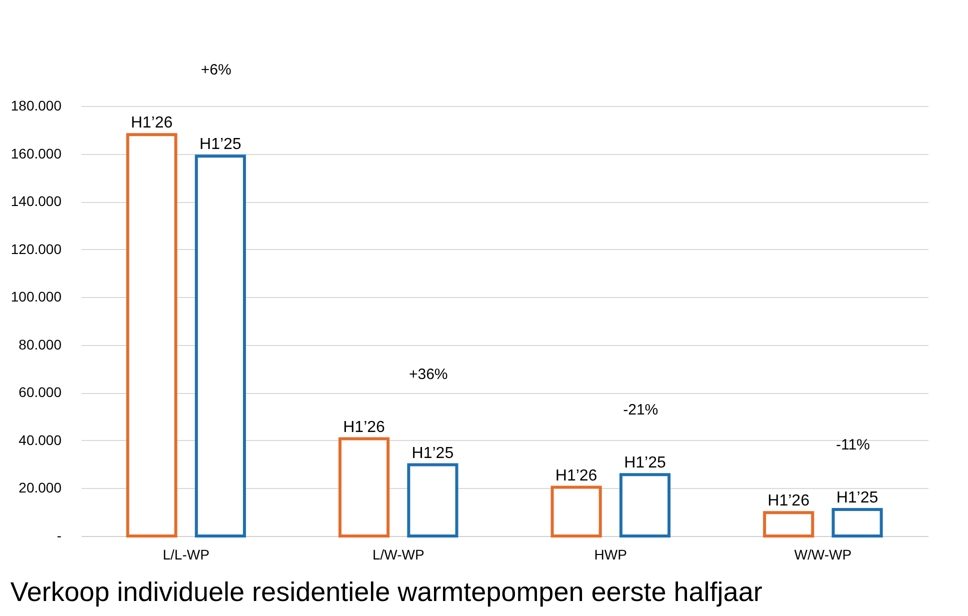  I want to click on y-tick-label: 180.000, so click(36, 106).